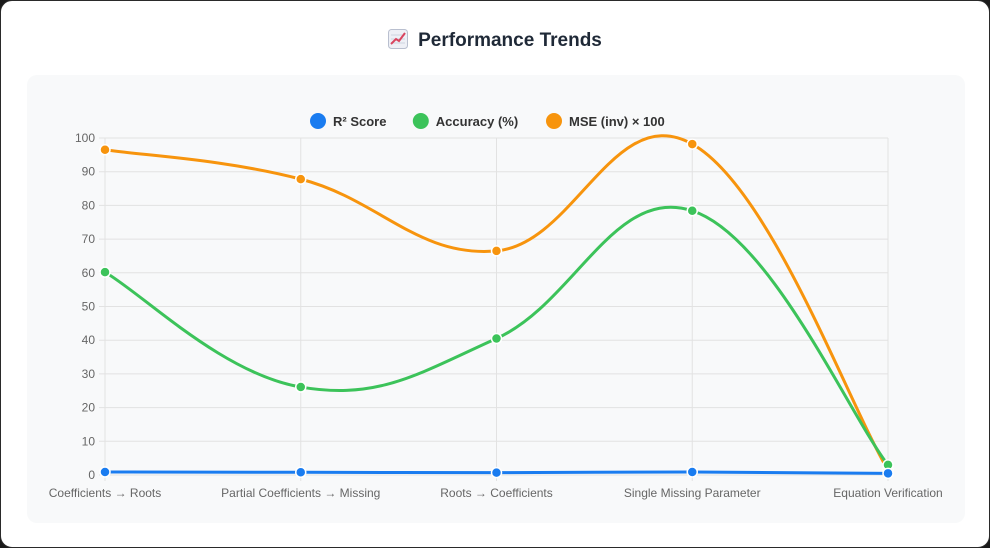 This screenshot has height=548, width=990. Describe the element at coordinates (398, 39) in the screenshot. I see `chart-increasing-icon` at that location.